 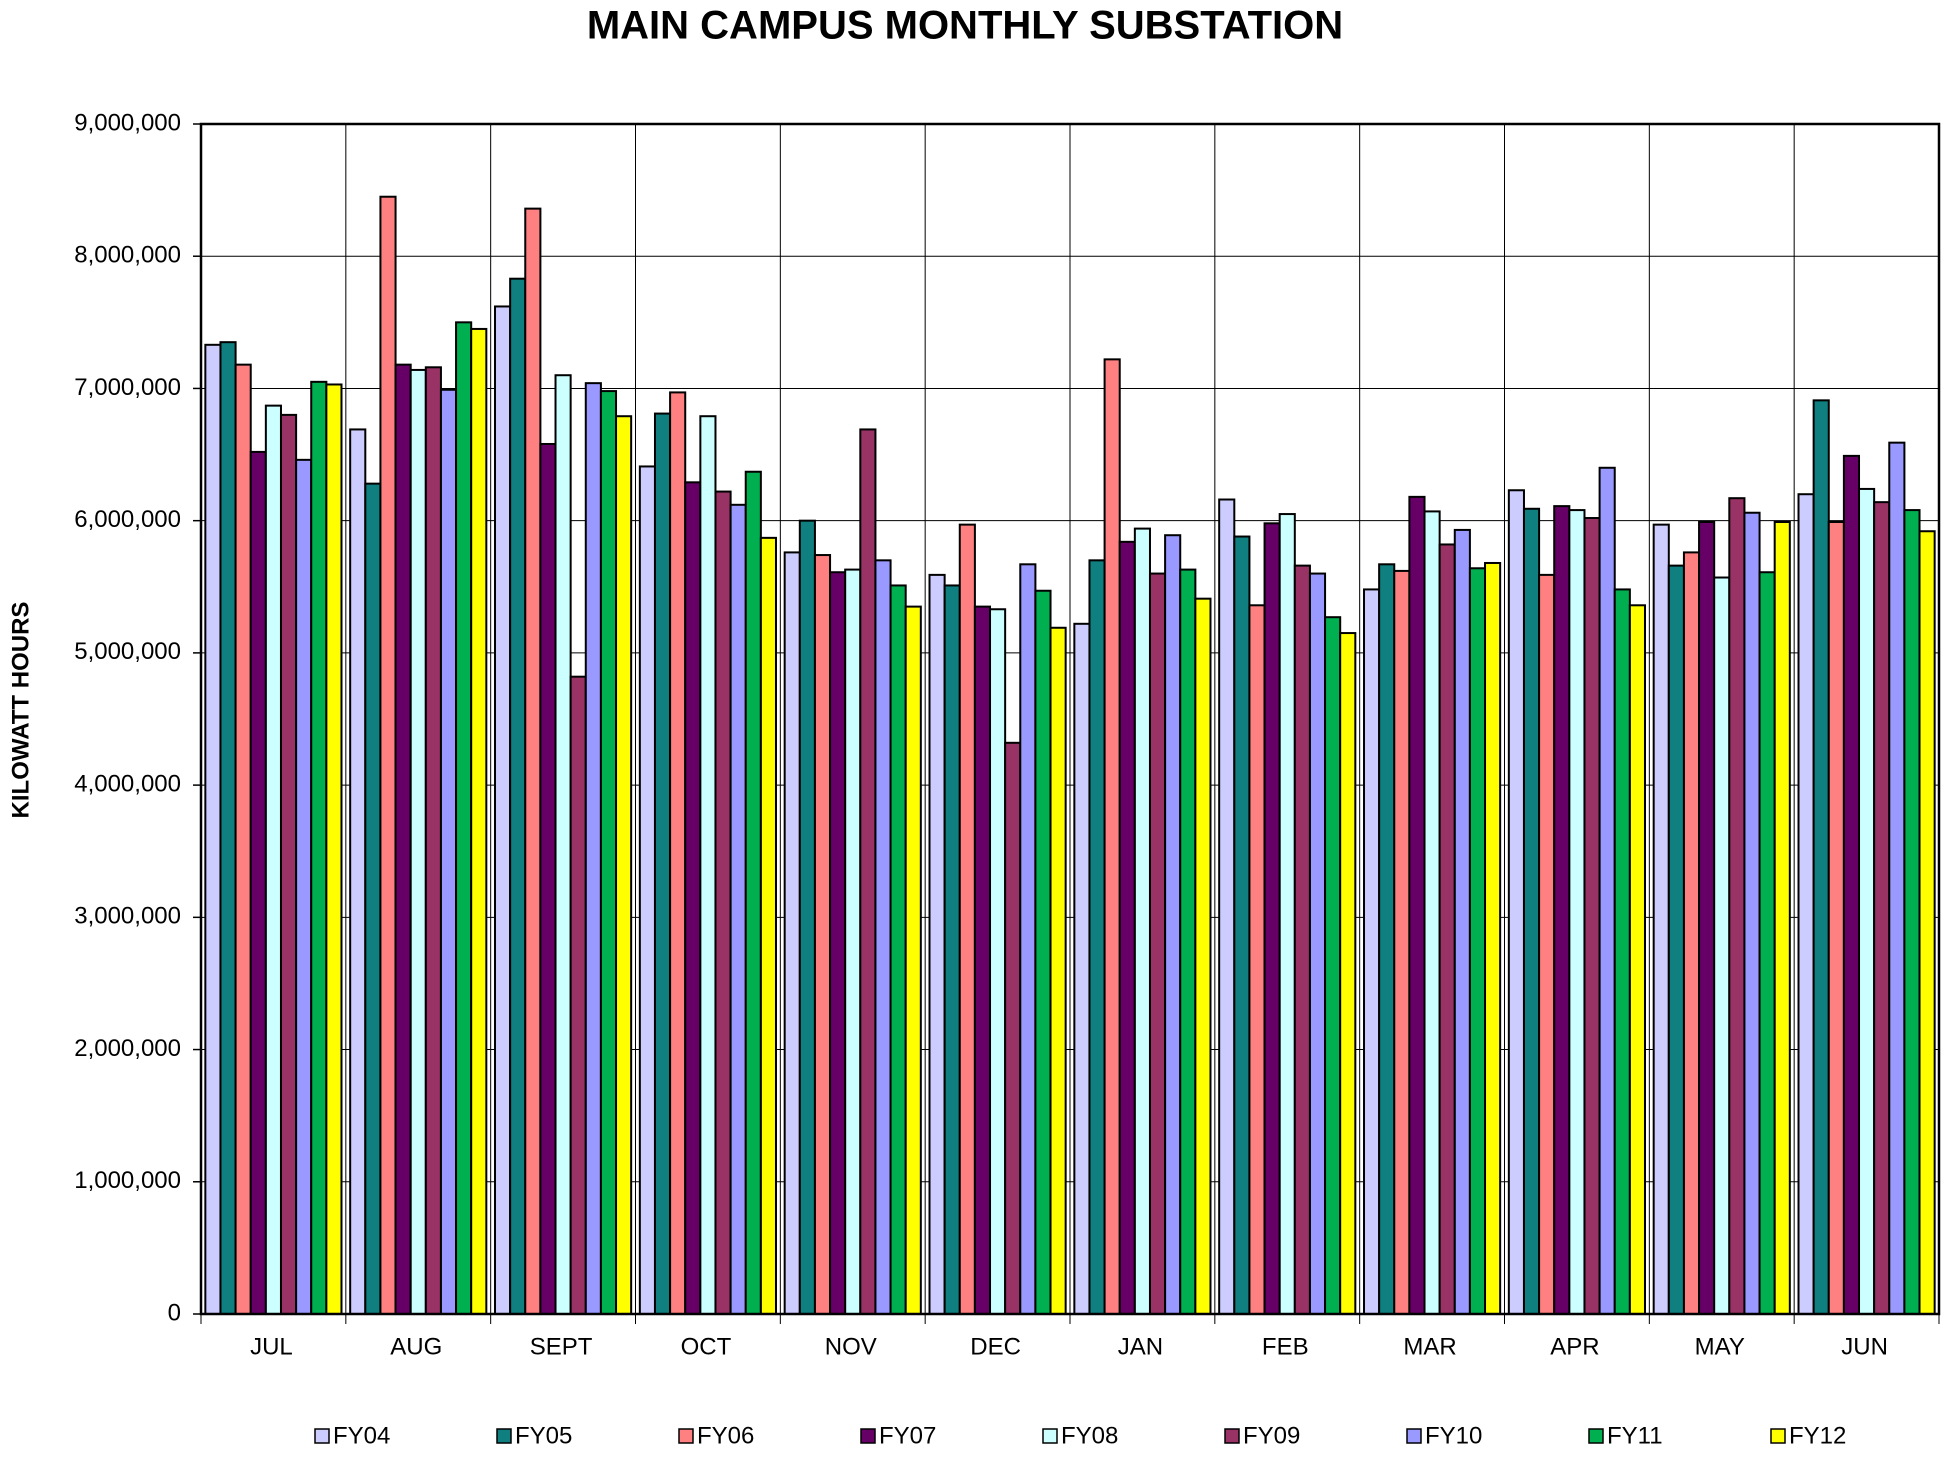 I want to click on legend-label: FY12, so click(x=1817, y=1435).